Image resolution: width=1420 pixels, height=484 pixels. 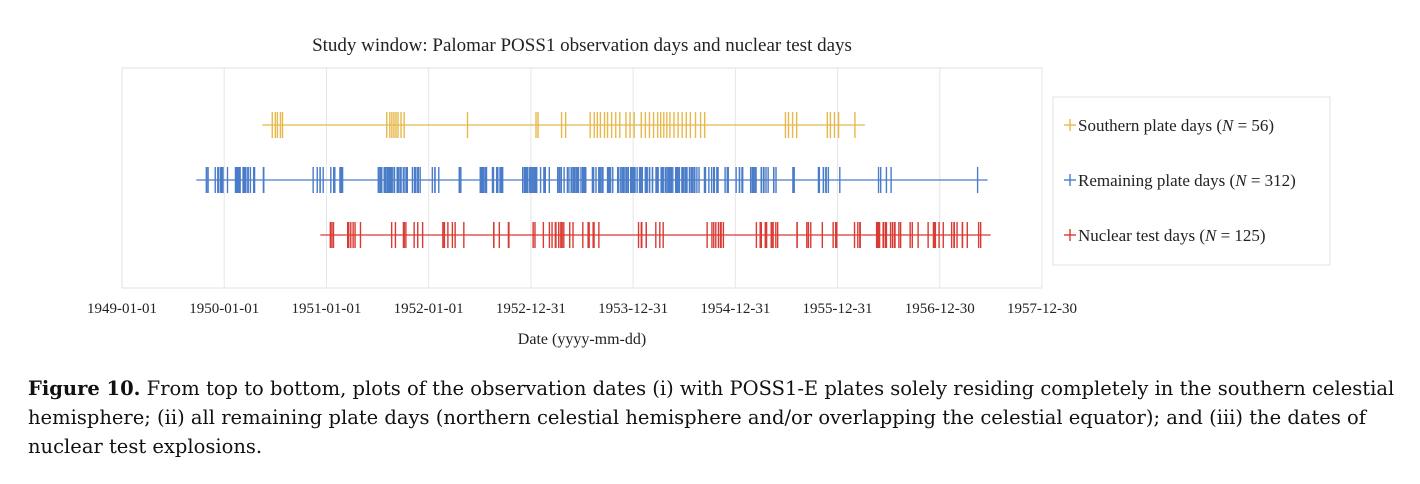 What do you see at coordinates (838, 309) in the screenshot?
I see `x-tick-label: 1955-12-31` at bounding box center [838, 309].